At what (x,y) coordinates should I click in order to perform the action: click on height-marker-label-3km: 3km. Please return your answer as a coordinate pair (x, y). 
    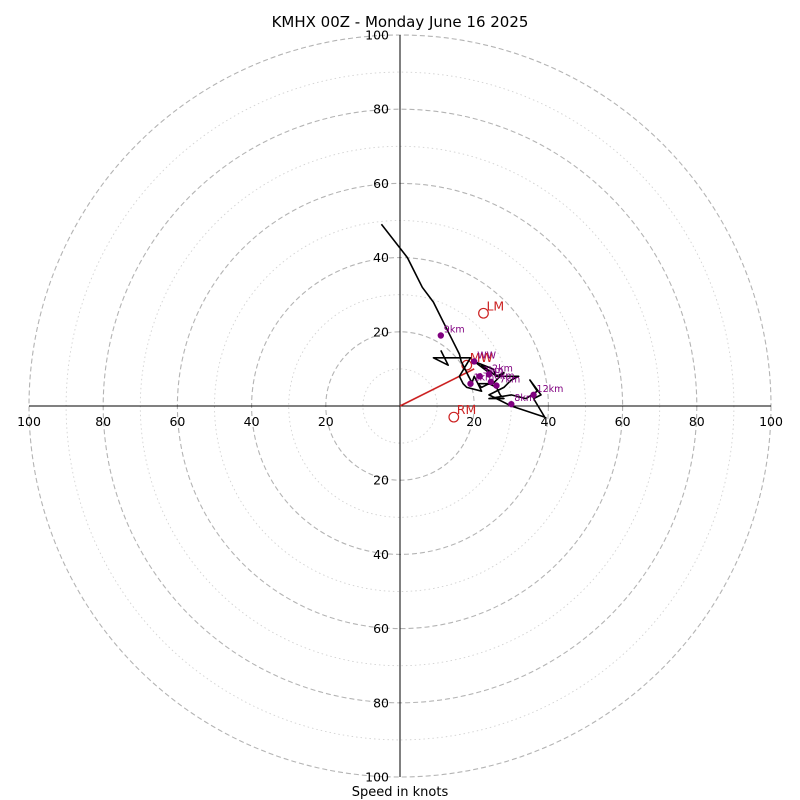
    Looking at the image, I should click on (493, 370).